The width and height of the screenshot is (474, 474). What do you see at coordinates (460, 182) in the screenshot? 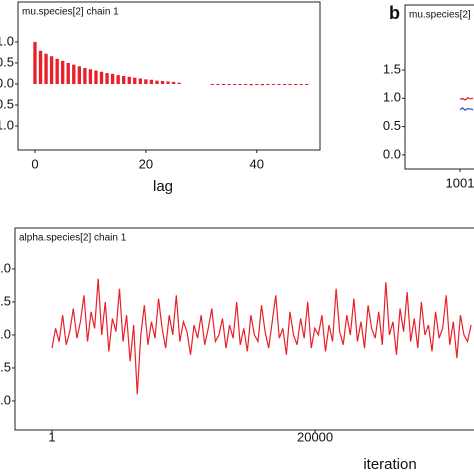
I see `x-tick-label: 1001` at bounding box center [460, 182].